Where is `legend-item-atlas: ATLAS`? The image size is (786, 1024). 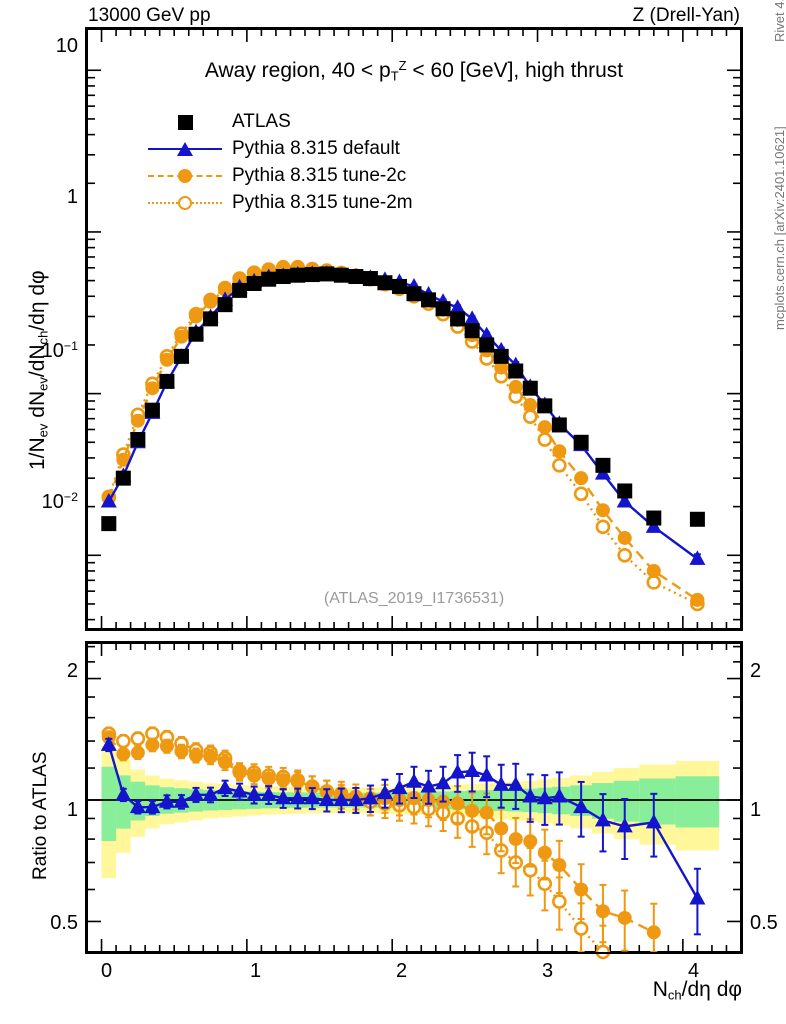
legend-item-atlas: ATLAS is located at coordinates (280, 121).